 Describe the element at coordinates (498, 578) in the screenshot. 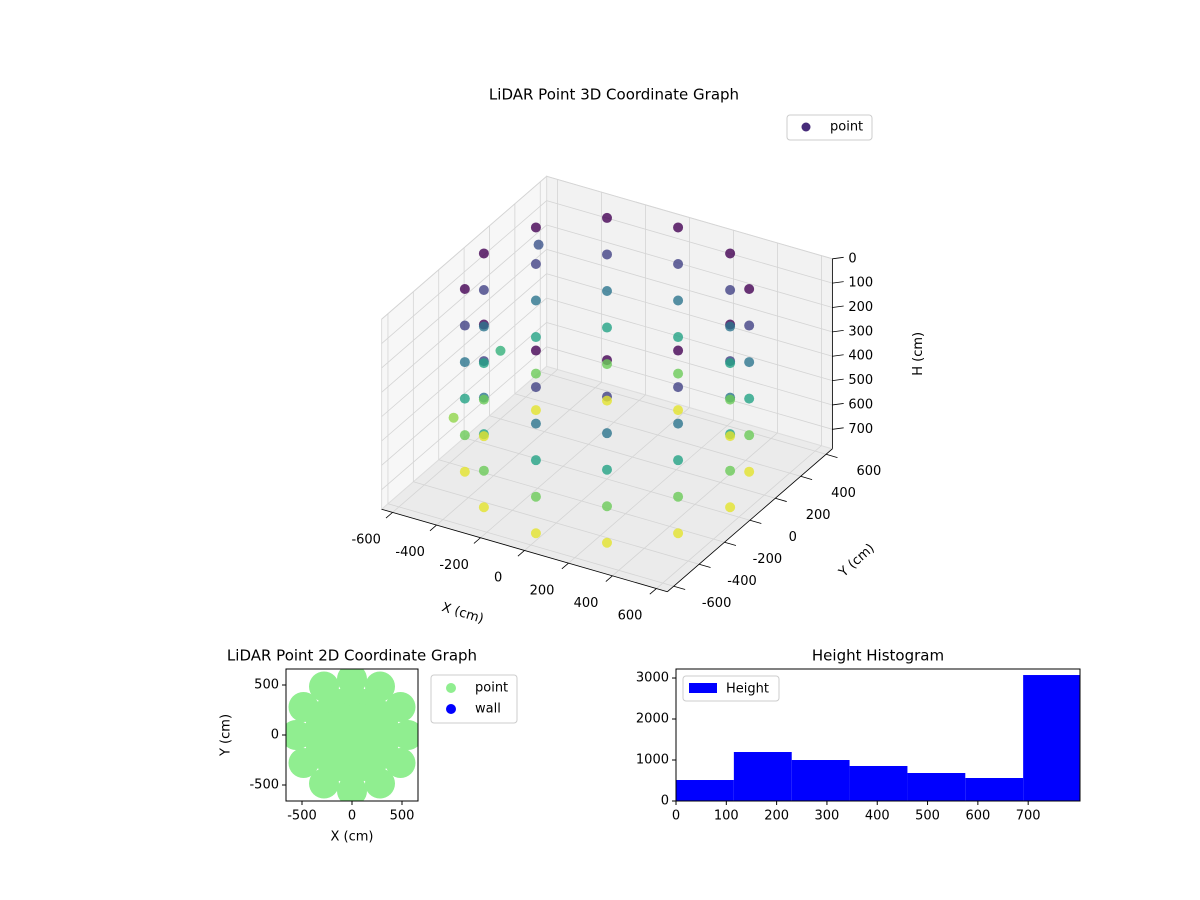

I see `x-tick-label: 0` at that location.